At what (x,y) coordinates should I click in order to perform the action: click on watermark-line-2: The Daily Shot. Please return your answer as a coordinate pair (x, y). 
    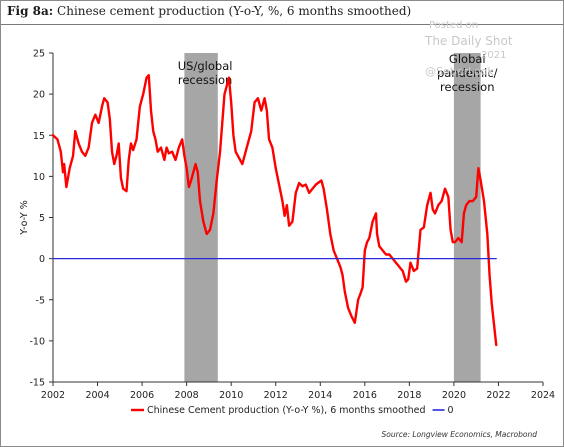
    Looking at the image, I should click on (469, 41).